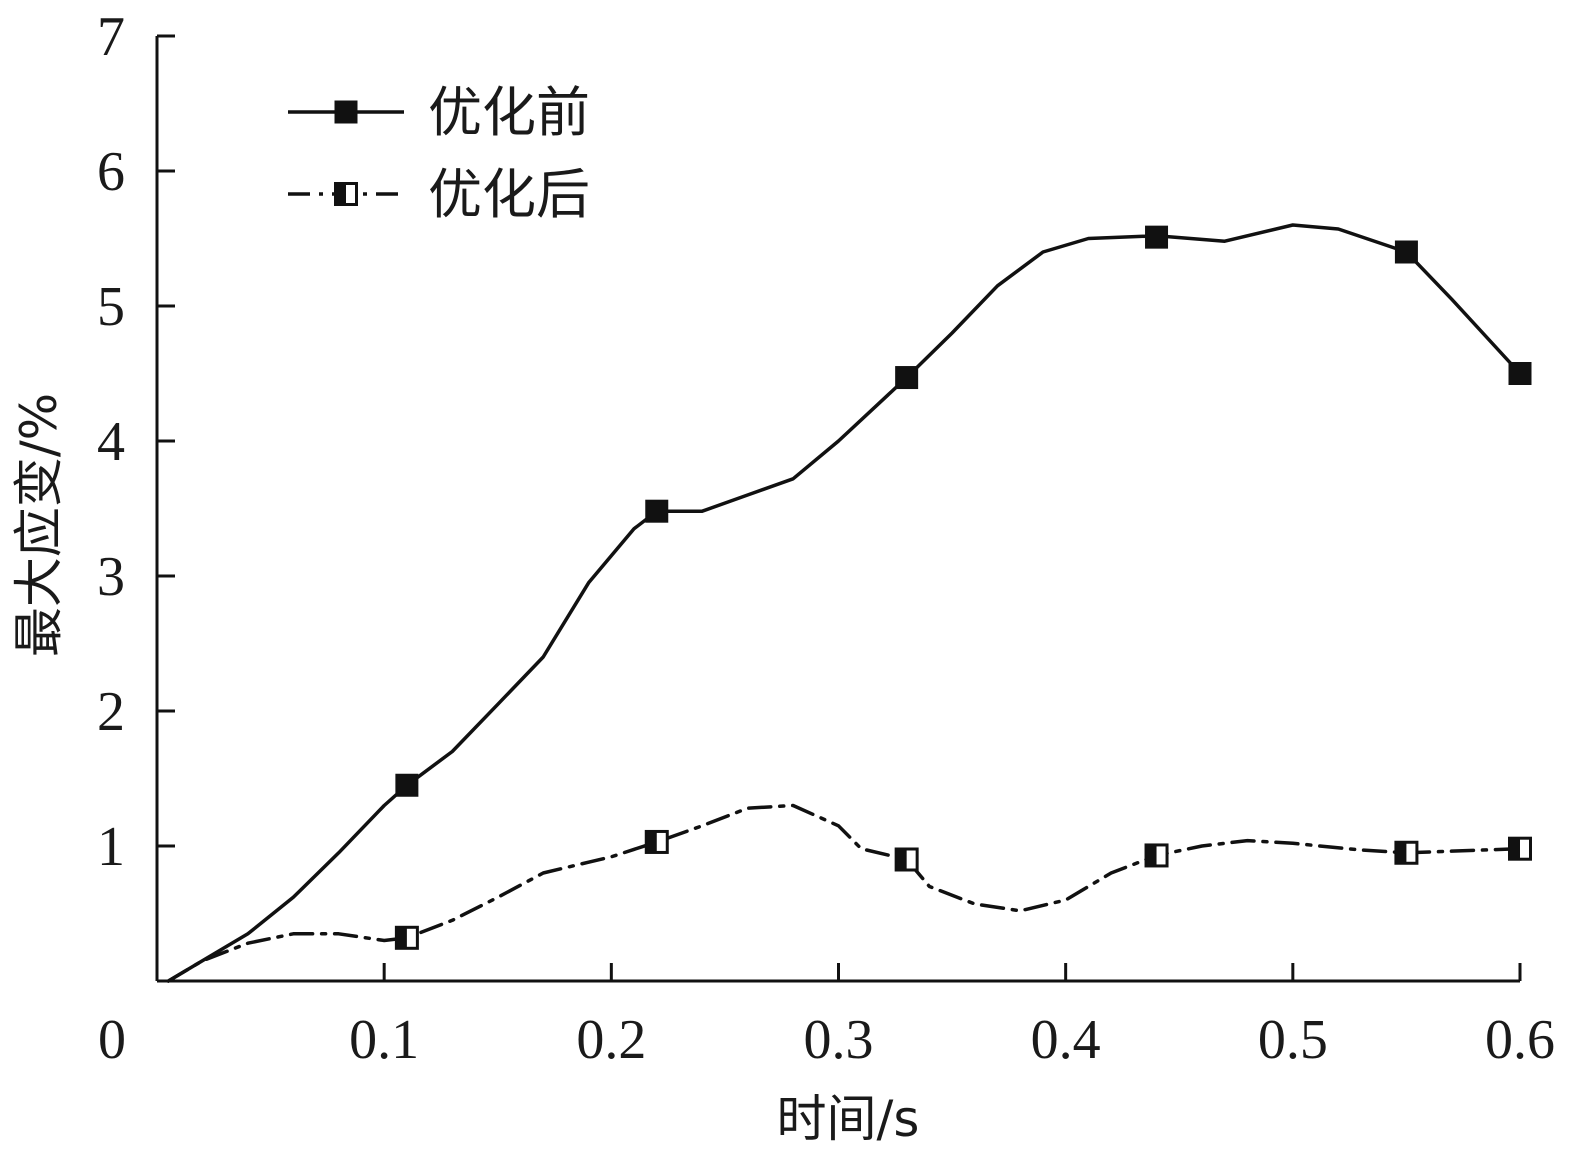 The height and width of the screenshot is (1158, 1574). What do you see at coordinates (111, 847) in the screenshot?
I see `y-tick-label: 1` at bounding box center [111, 847].